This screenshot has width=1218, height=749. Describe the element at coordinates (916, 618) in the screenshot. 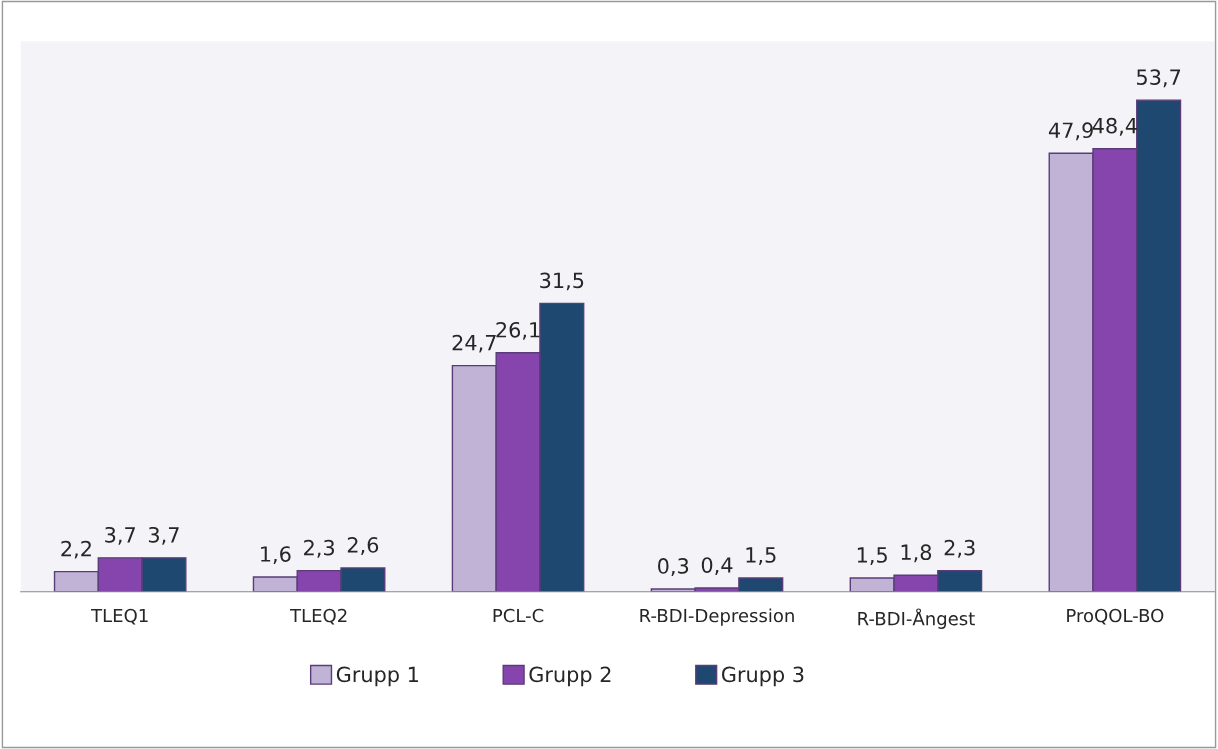

I see `x-tick-label: R-BDI-Ångest` at that location.